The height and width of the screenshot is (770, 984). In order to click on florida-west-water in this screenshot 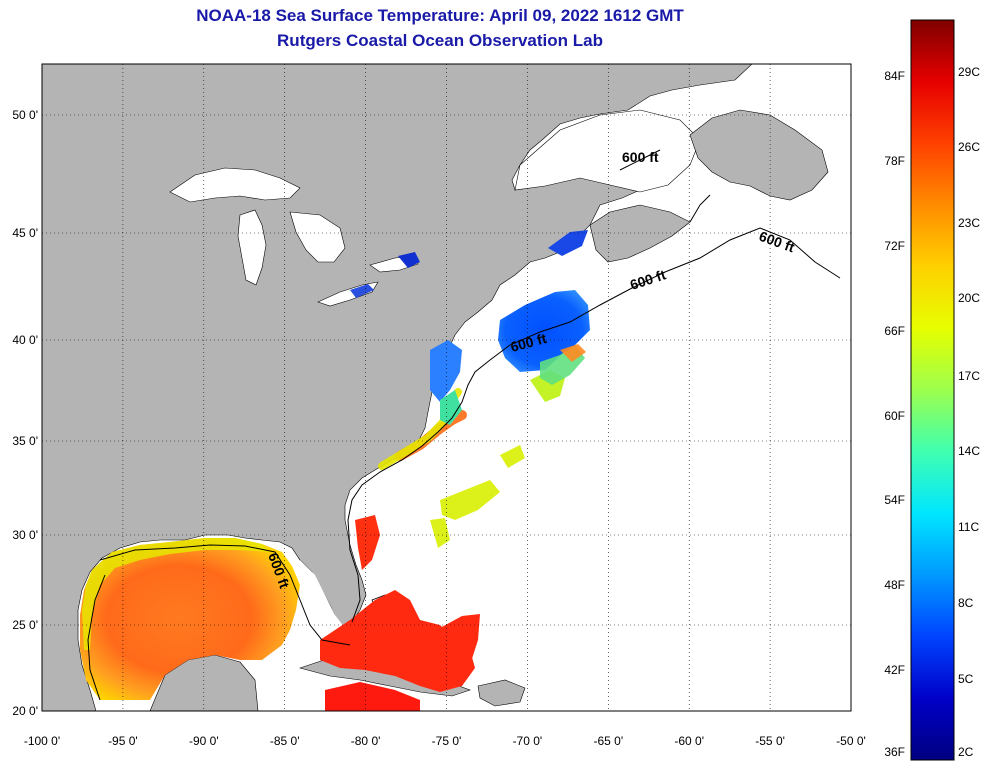, I will do `click(322, 600)`.